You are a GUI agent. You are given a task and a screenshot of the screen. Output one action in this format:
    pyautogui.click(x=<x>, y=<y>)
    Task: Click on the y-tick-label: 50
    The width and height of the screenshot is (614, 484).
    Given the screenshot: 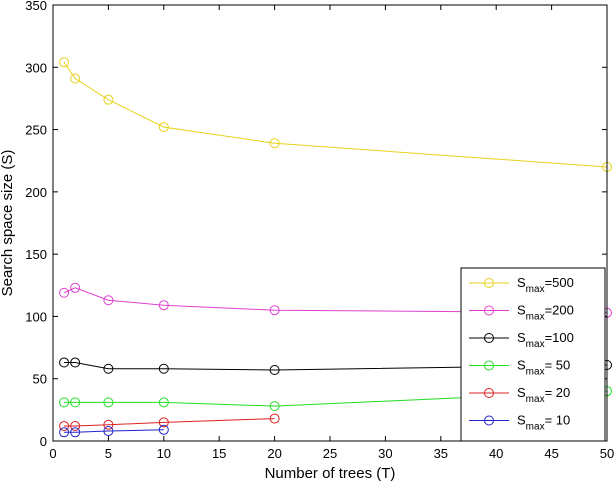 What is the action you would take?
    pyautogui.click(x=40, y=379)
    